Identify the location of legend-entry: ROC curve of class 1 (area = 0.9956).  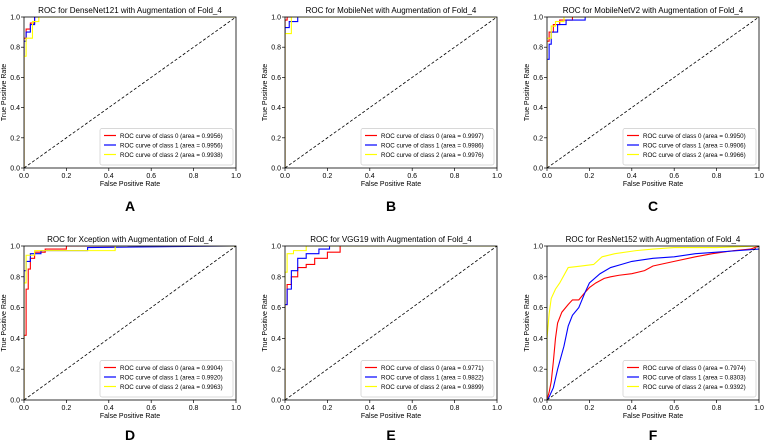
(171, 145).